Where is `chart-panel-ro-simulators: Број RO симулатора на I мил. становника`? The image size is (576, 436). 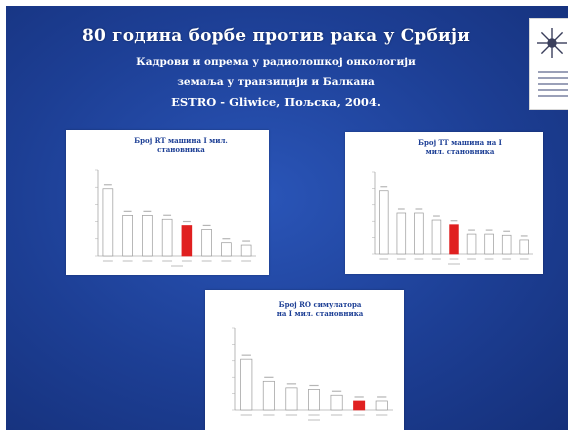 chart-panel-ro-simulators: Број RO симулатора на I мил. становника is located at coordinates (304, 360).